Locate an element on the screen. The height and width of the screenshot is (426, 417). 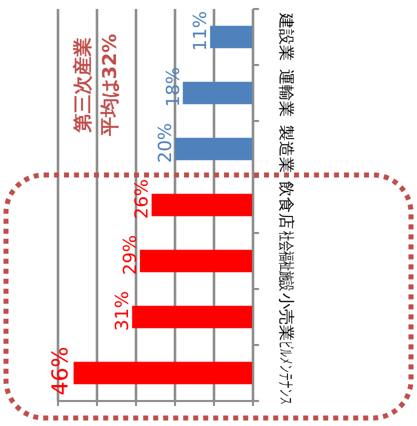
y-tick-label: 飲食店 is located at coordinates (286, 205).